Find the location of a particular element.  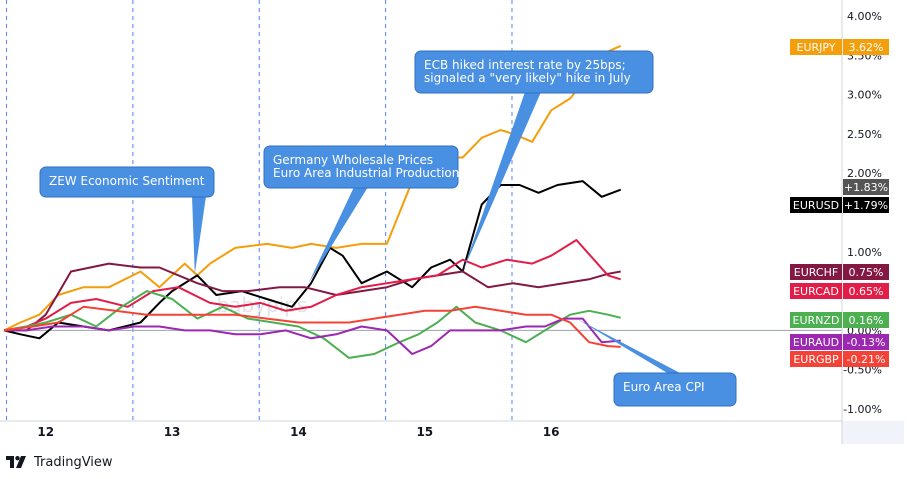

callout: ZEW Economic Sentiment is located at coordinates (127, 220).